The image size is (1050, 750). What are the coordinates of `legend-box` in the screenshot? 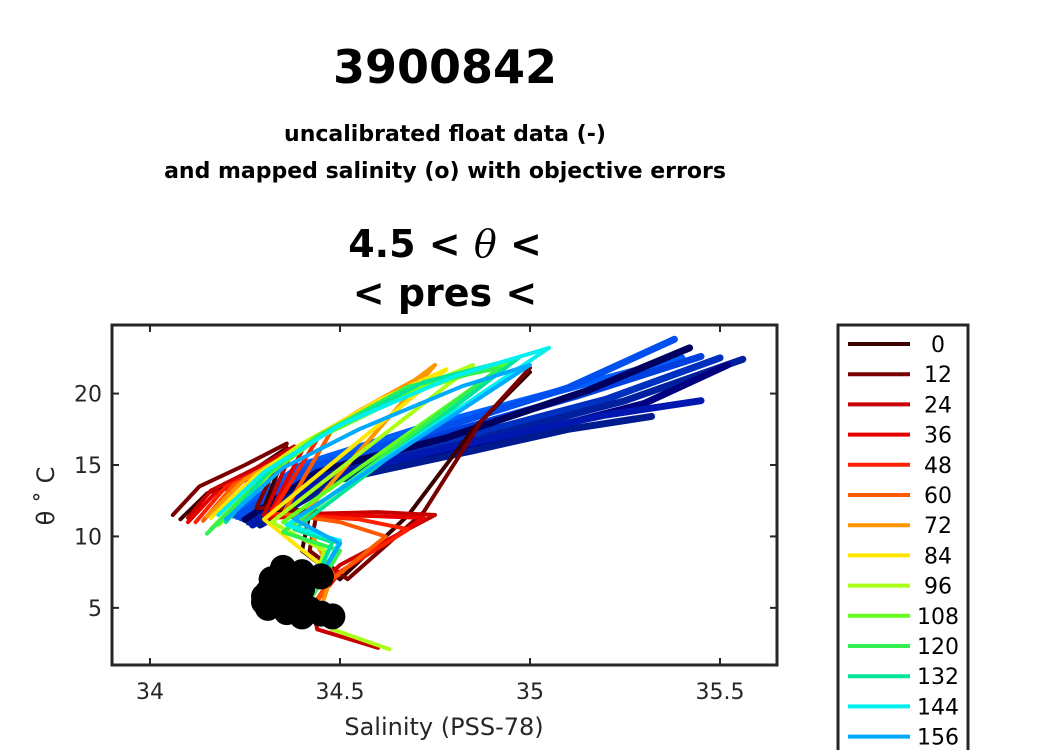 It's located at (903, 536).